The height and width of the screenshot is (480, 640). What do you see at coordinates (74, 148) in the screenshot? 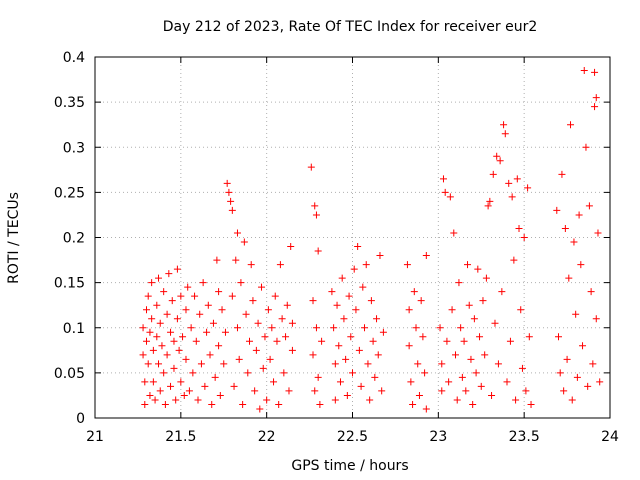
I see `y-tick-label: 0.3` at bounding box center [74, 148].